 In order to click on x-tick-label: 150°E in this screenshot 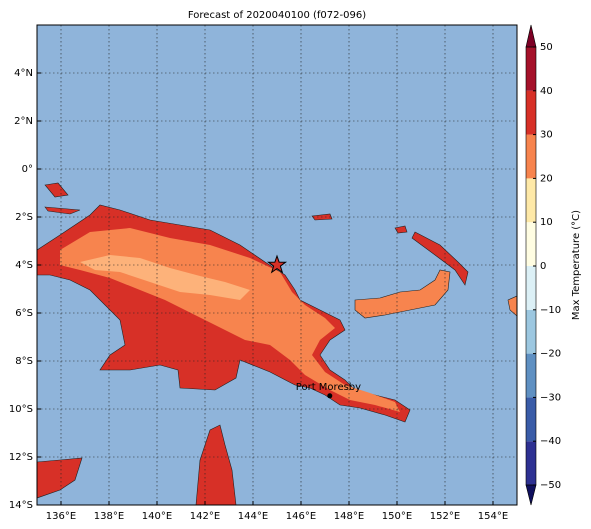, I will do `click(397, 516)`.